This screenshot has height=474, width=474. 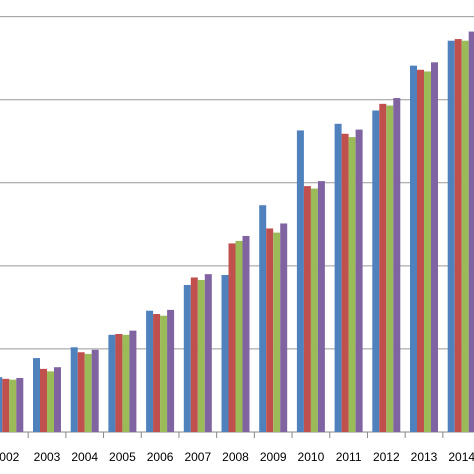 What do you see at coordinates (160, 457) in the screenshot?
I see `x-tick-label: 2006` at bounding box center [160, 457].